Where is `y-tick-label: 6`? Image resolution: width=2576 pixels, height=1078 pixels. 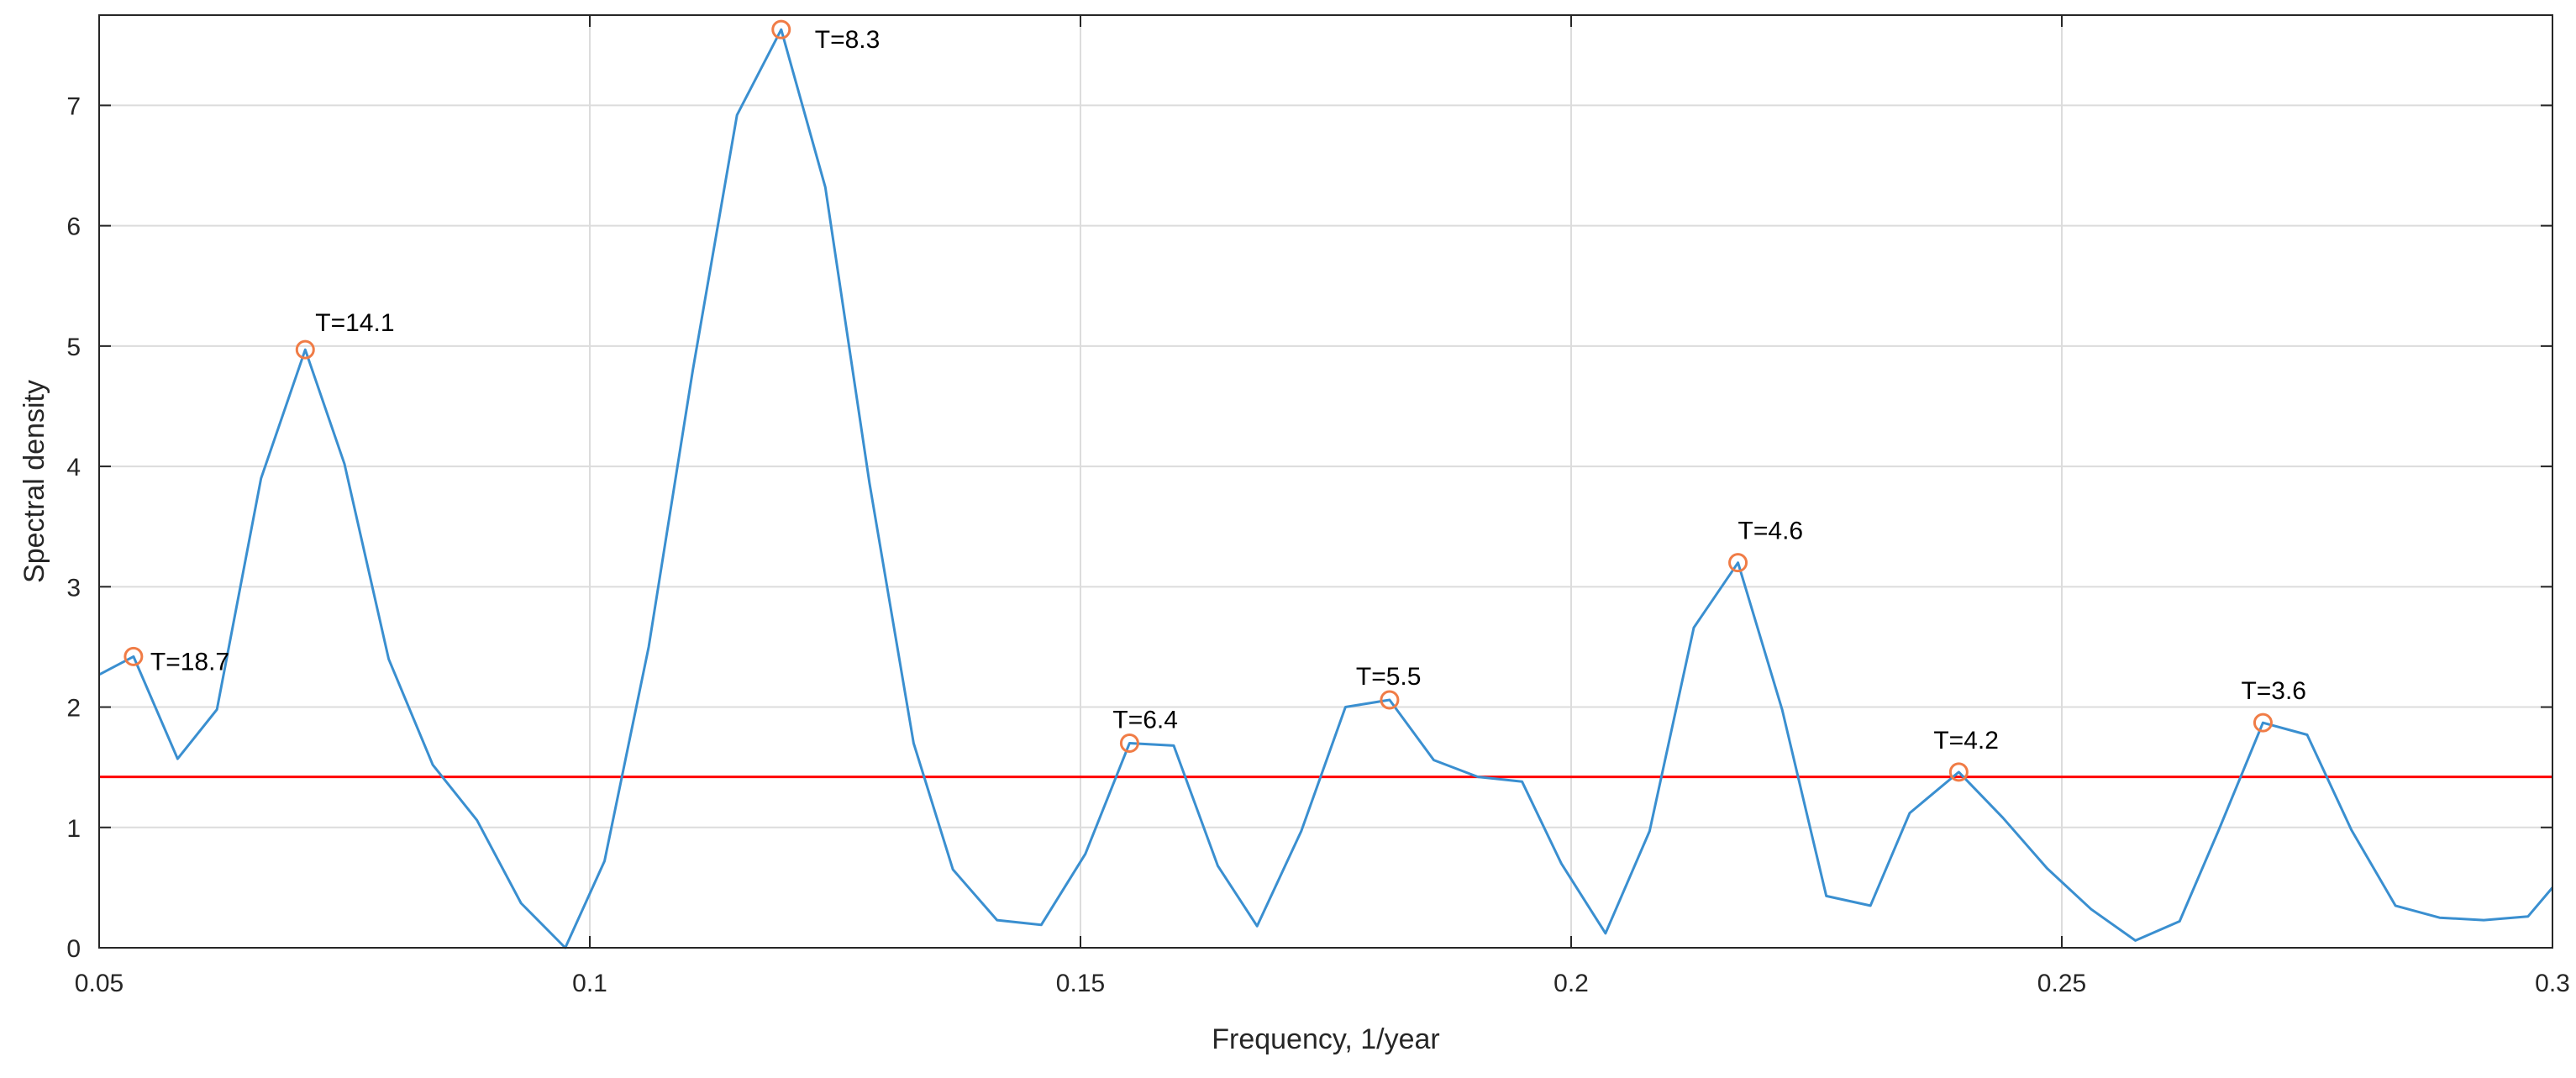 y-tick-label: 6 is located at coordinates (73, 227).